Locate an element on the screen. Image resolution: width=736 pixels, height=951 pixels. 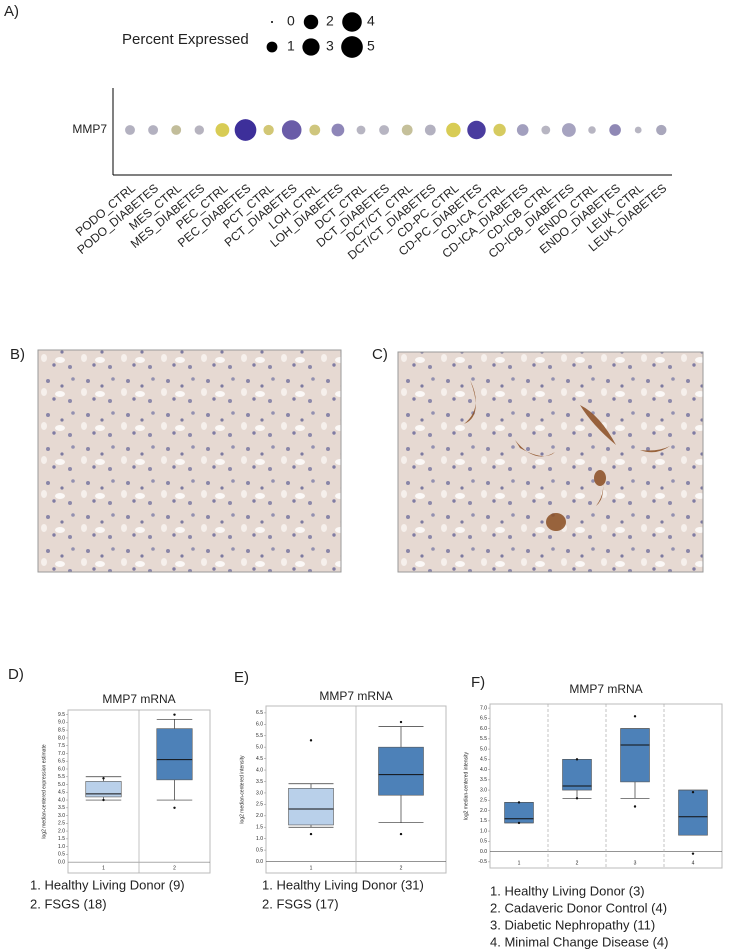
x-tick-label: 1 is located at coordinates (519, 863).